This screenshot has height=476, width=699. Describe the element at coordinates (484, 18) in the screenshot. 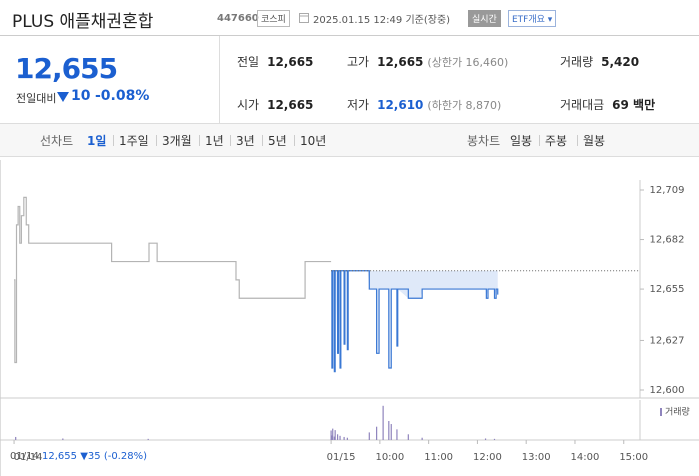

I see `realtime-badge: 실시간` at that location.